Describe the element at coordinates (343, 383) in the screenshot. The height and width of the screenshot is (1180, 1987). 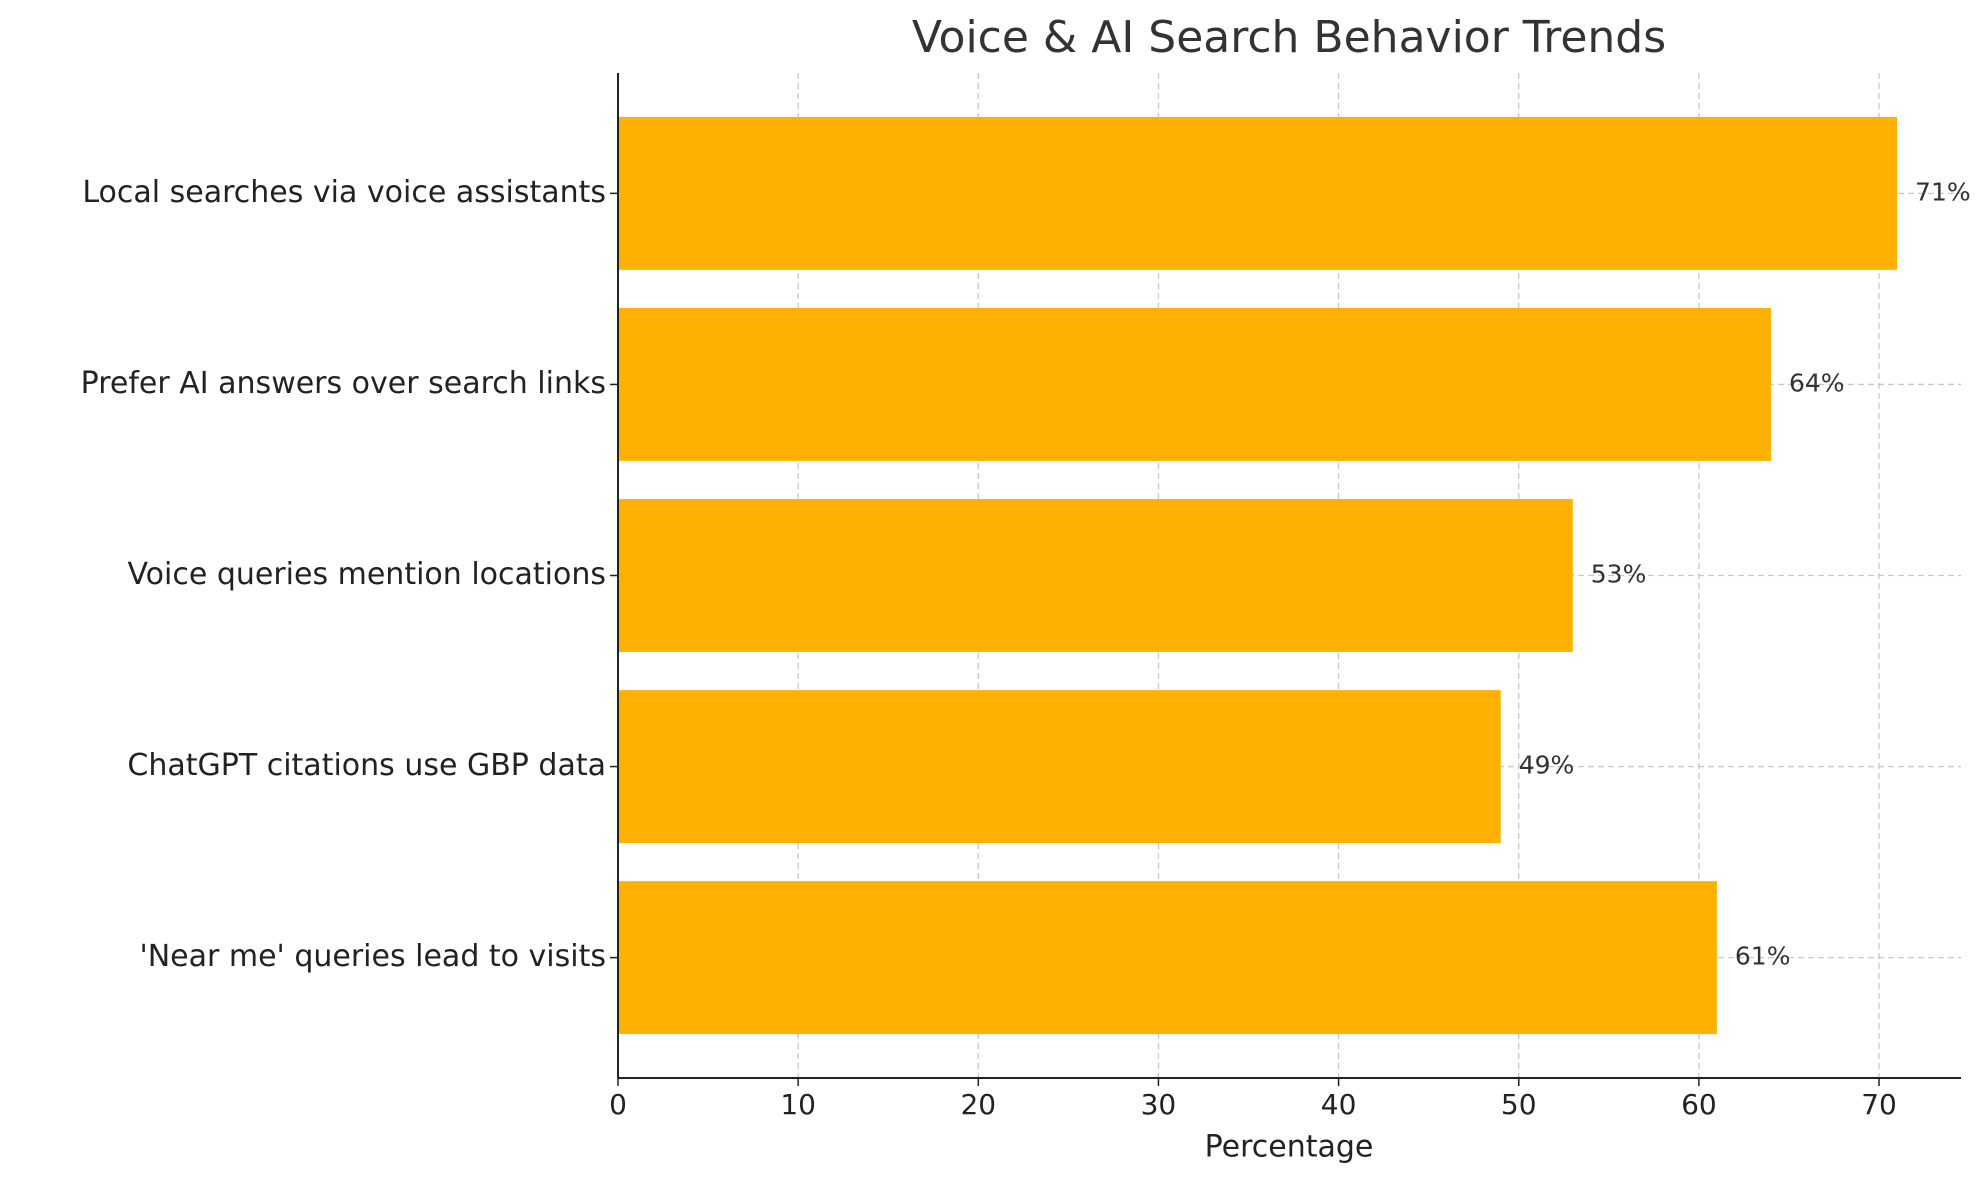
I see `y-tick-label: Prefer AI answers over search links` at that location.